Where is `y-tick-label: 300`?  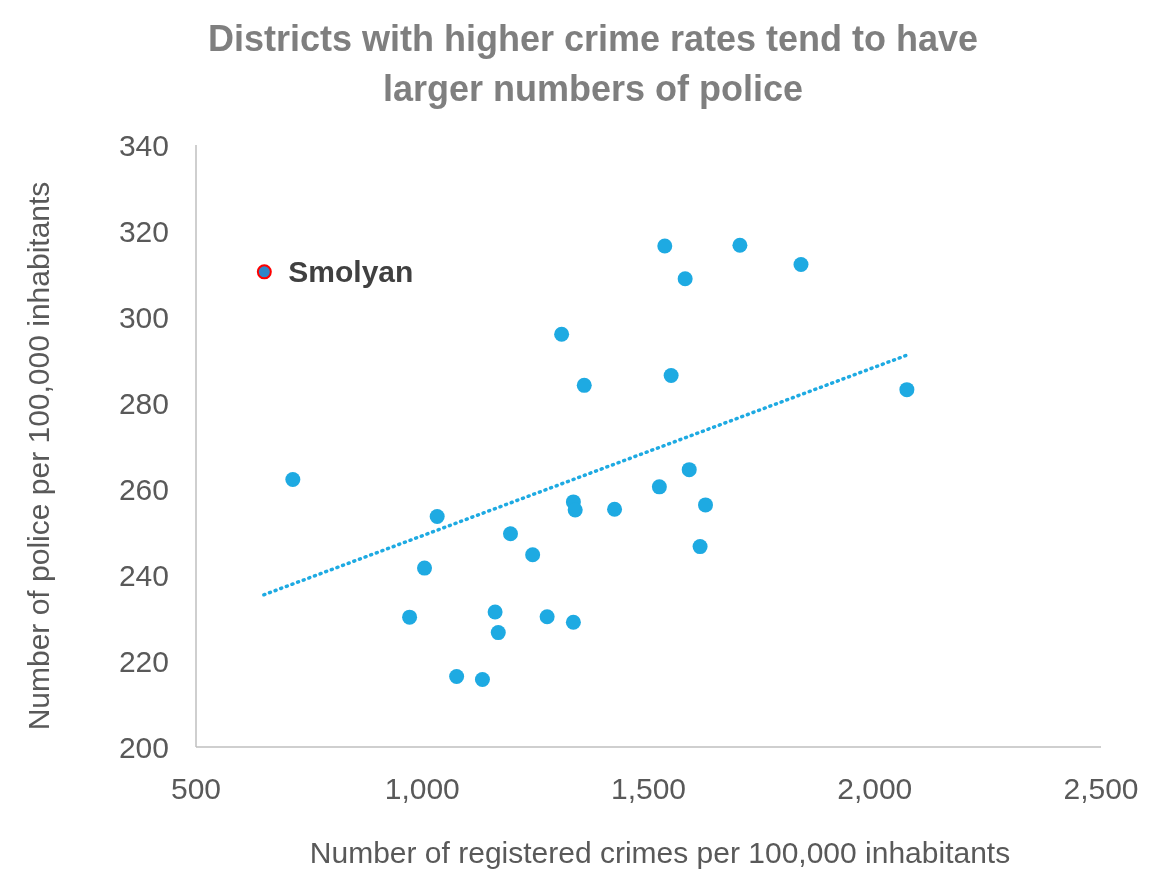 y-tick-label: 300 is located at coordinates (143, 317).